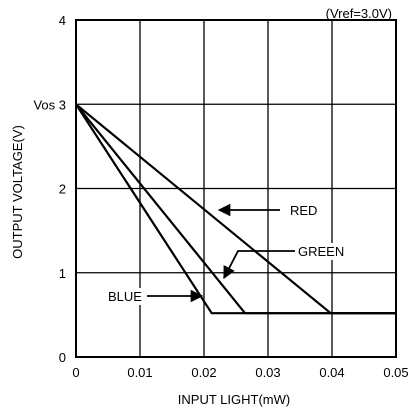  What do you see at coordinates (62, 273) in the screenshot?
I see `y-tick-label: 1` at bounding box center [62, 273].